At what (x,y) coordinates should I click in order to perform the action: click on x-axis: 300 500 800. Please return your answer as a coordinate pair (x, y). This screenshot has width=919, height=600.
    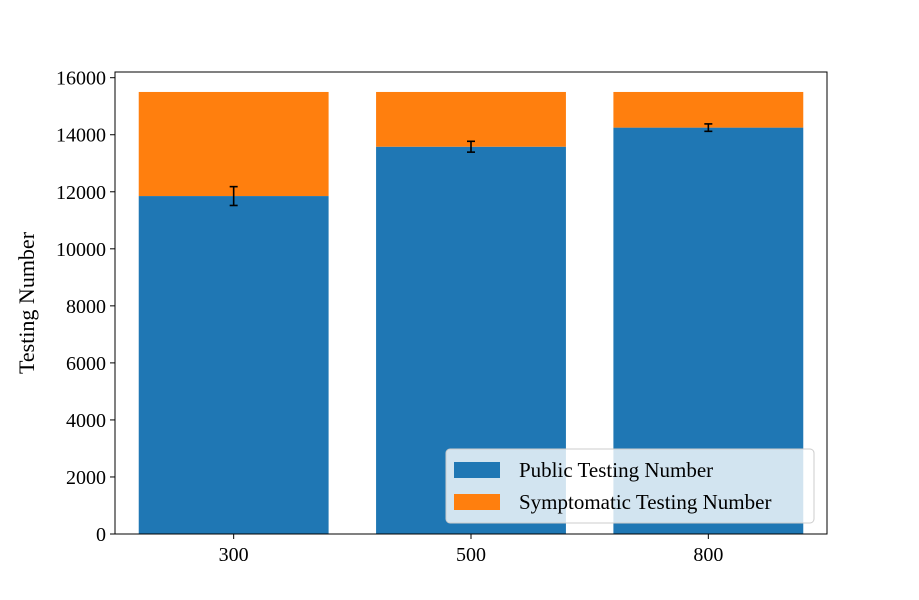
    Looking at the image, I should click on (471, 550).